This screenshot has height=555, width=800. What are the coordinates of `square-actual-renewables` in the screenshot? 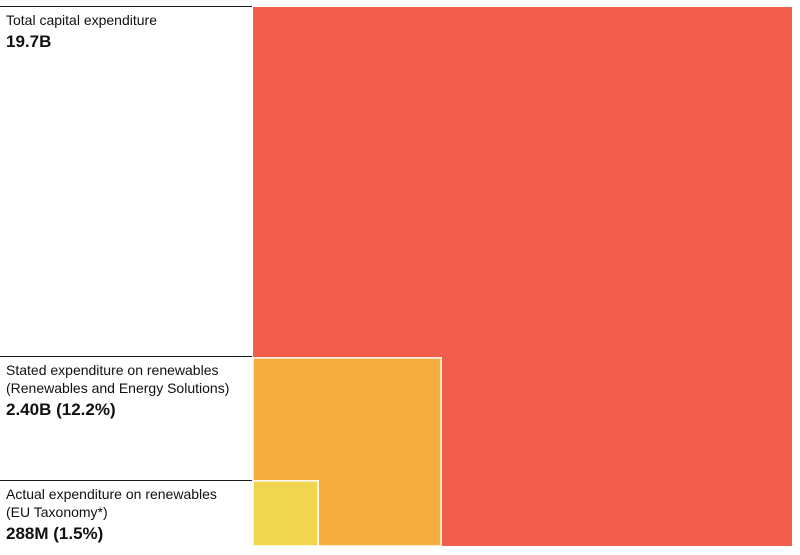 It's located at (285, 513).